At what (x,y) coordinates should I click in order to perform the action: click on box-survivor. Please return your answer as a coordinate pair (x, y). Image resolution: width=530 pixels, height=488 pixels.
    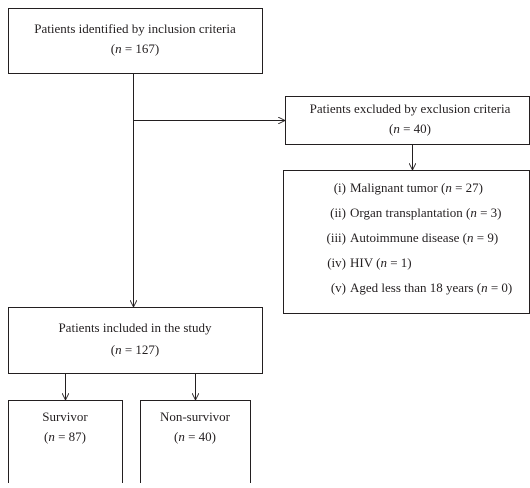
    Looking at the image, I should click on (65, 444).